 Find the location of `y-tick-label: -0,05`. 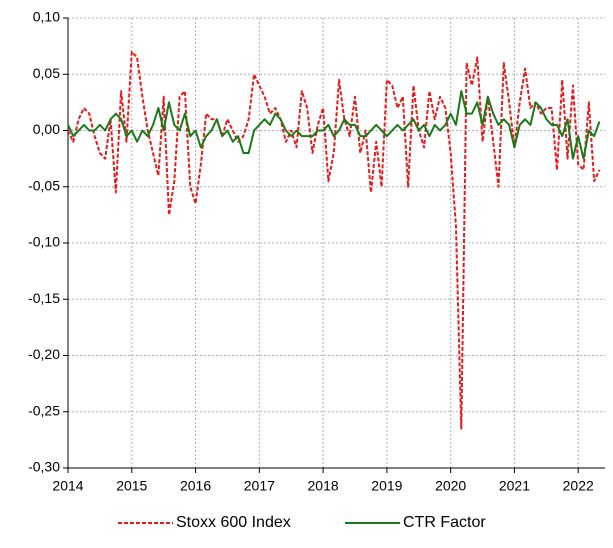

y-tick-label: -0,05 is located at coordinates (44, 185).